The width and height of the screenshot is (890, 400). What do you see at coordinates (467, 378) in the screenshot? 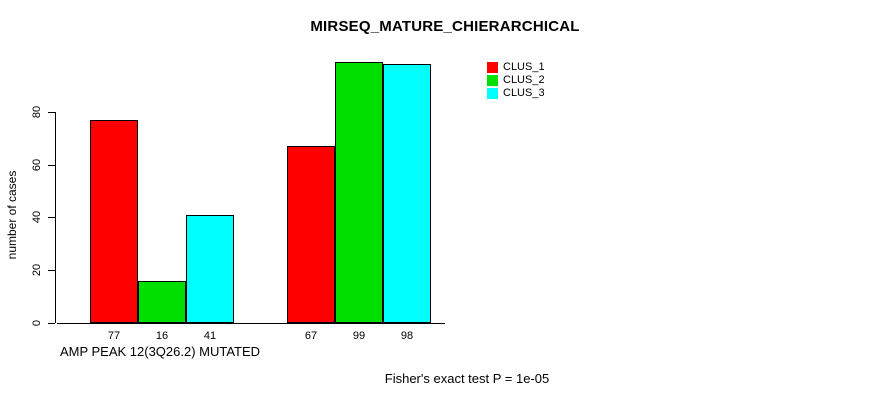
I see `fisher-test-annotation: Fisher's exact test P = 1e-05` at bounding box center [467, 378].